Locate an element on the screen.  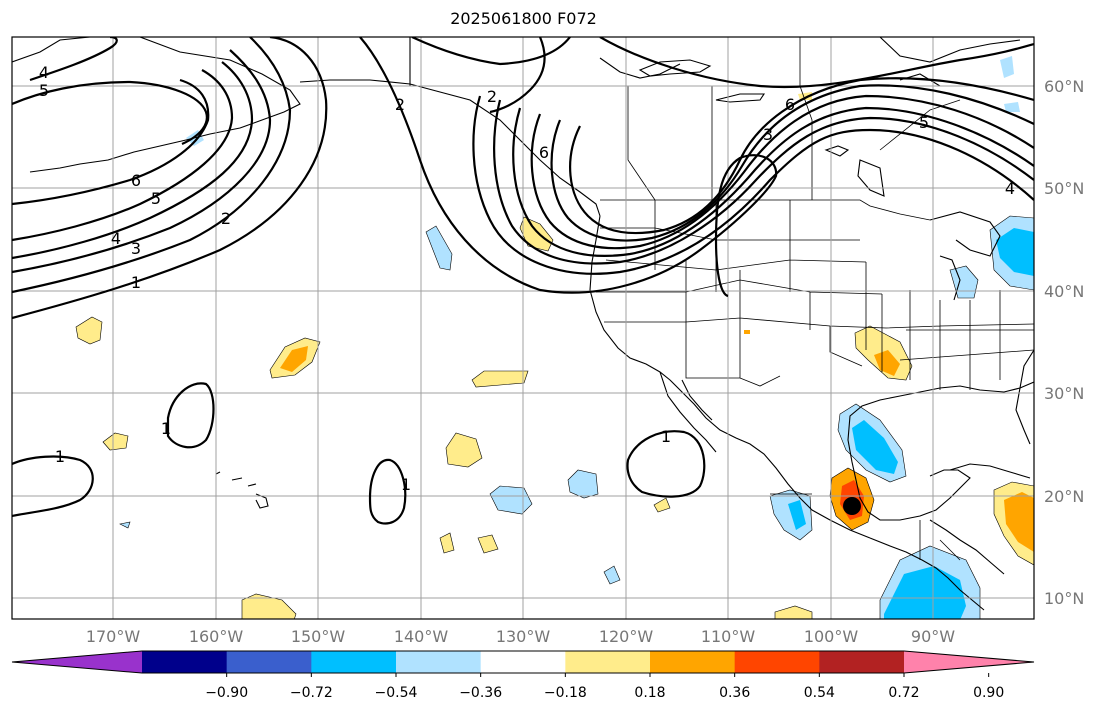
storm-center-marker is located at coordinates (852, 506).